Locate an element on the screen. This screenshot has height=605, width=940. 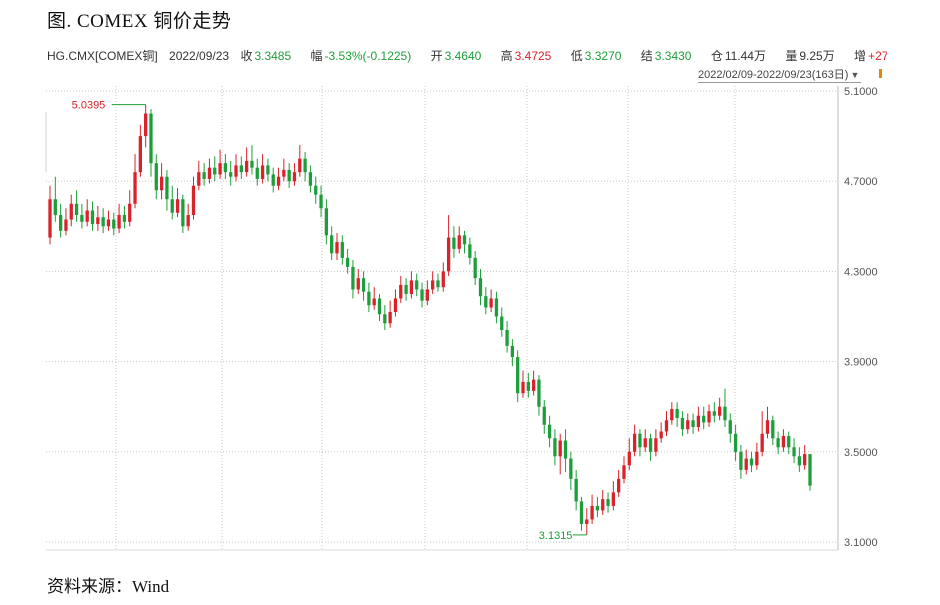
oi-change-label: 增 is located at coordinates (860, 56).